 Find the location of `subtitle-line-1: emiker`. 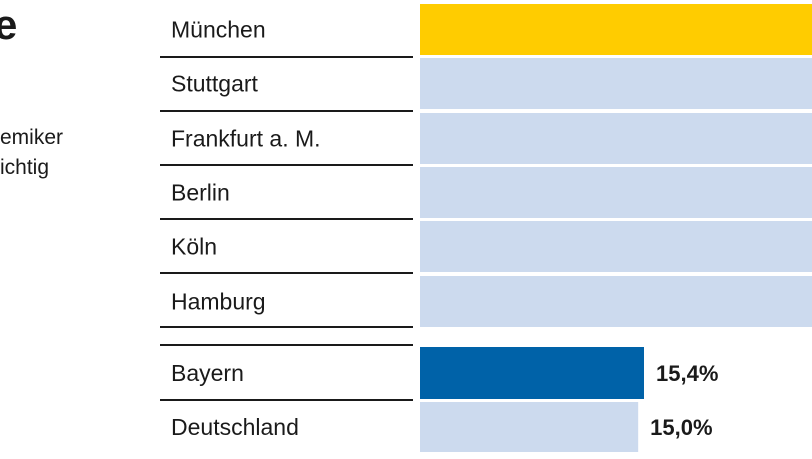

subtitle-line-1: emiker is located at coordinates (32, 137).